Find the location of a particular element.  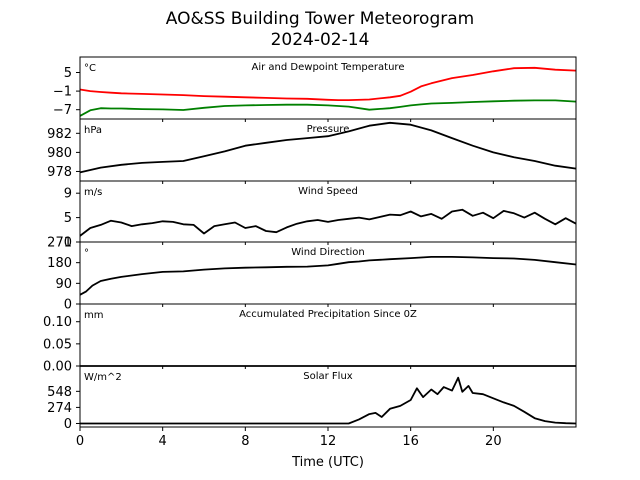

chart-title-line1: AO&SS Building Tower Meteorogram is located at coordinates (320, 19).